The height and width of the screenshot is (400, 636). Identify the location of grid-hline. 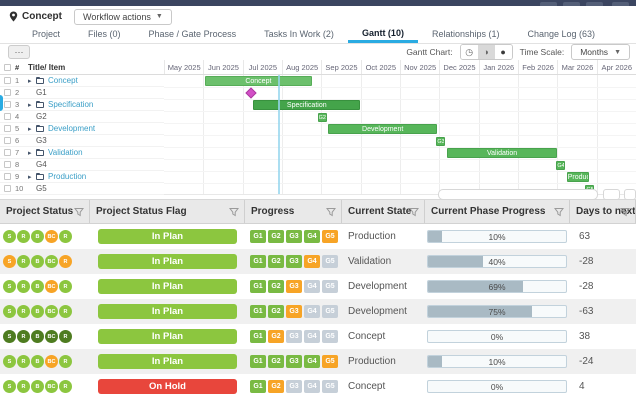
(400, 183).